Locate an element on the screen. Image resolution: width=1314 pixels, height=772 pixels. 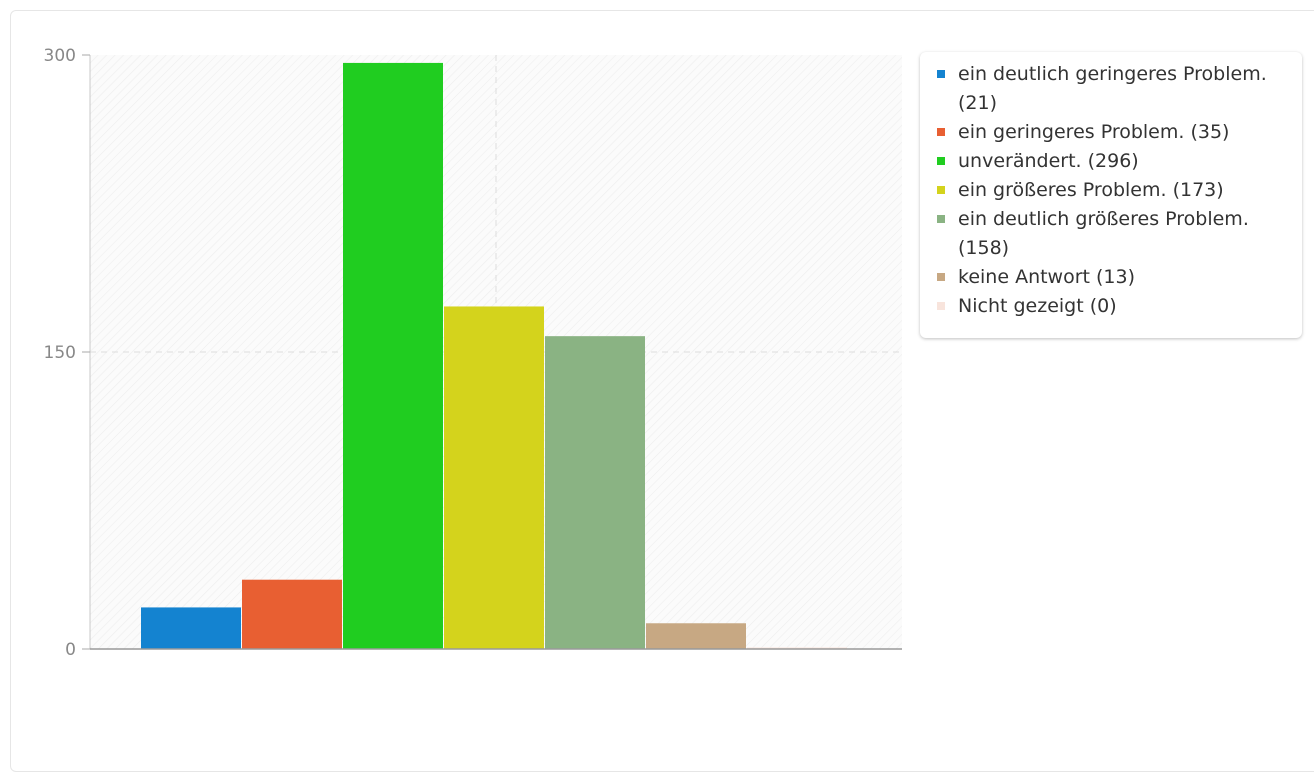
legend-item: ein deutlich geringeres Problem. (21) is located at coordinates (1116, 89).